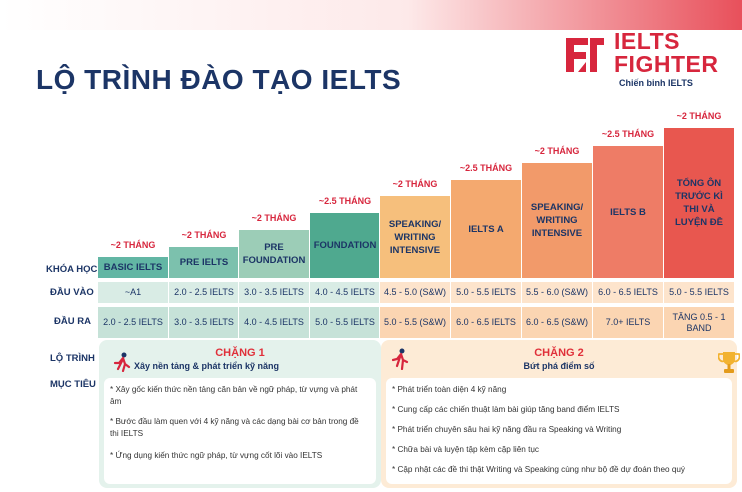 This screenshot has height=492, width=742. I want to click on course-bar: BASIC IELTS, so click(133, 267).